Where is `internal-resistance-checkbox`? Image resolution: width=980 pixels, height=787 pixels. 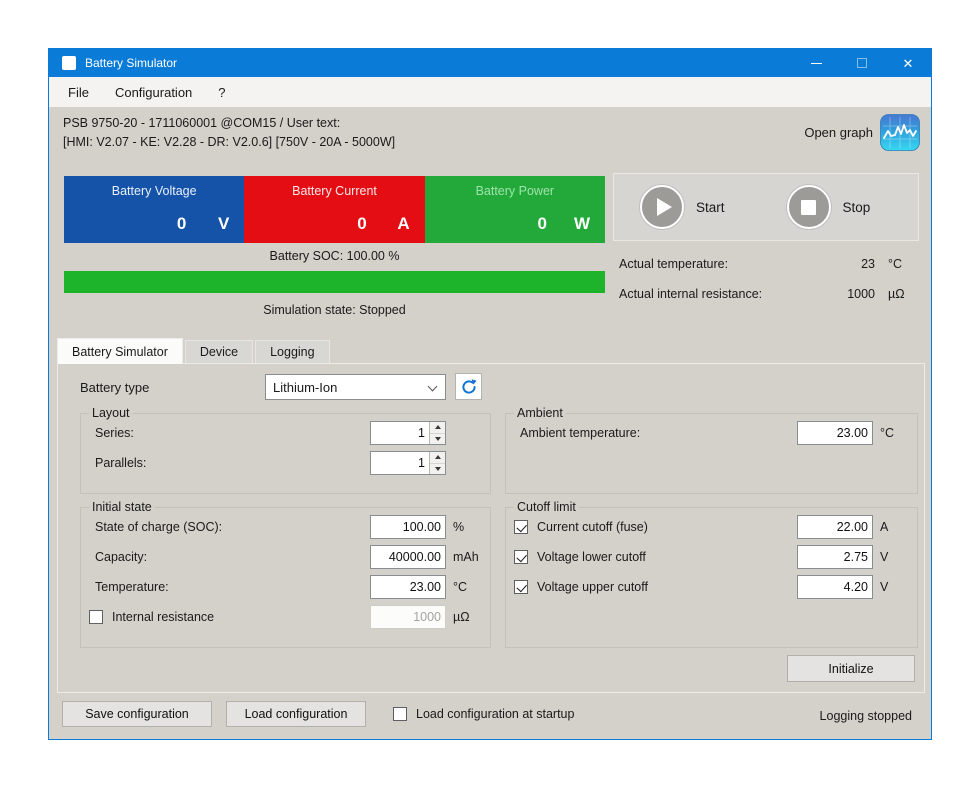 internal-resistance-checkbox is located at coordinates (96, 617).